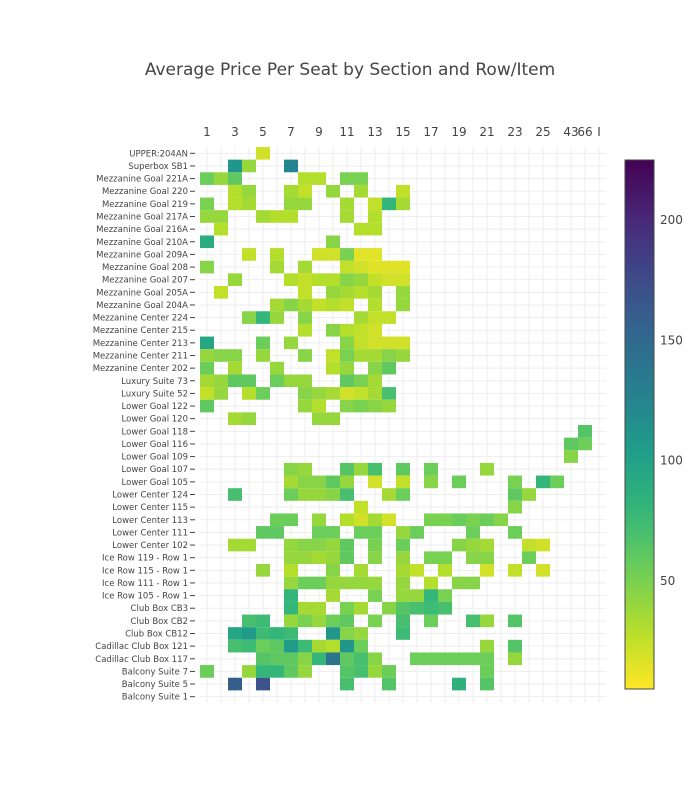 Image resolution: width=700 pixels, height=800 pixels. I want to click on x-tick-label: 23, so click(514, 132).